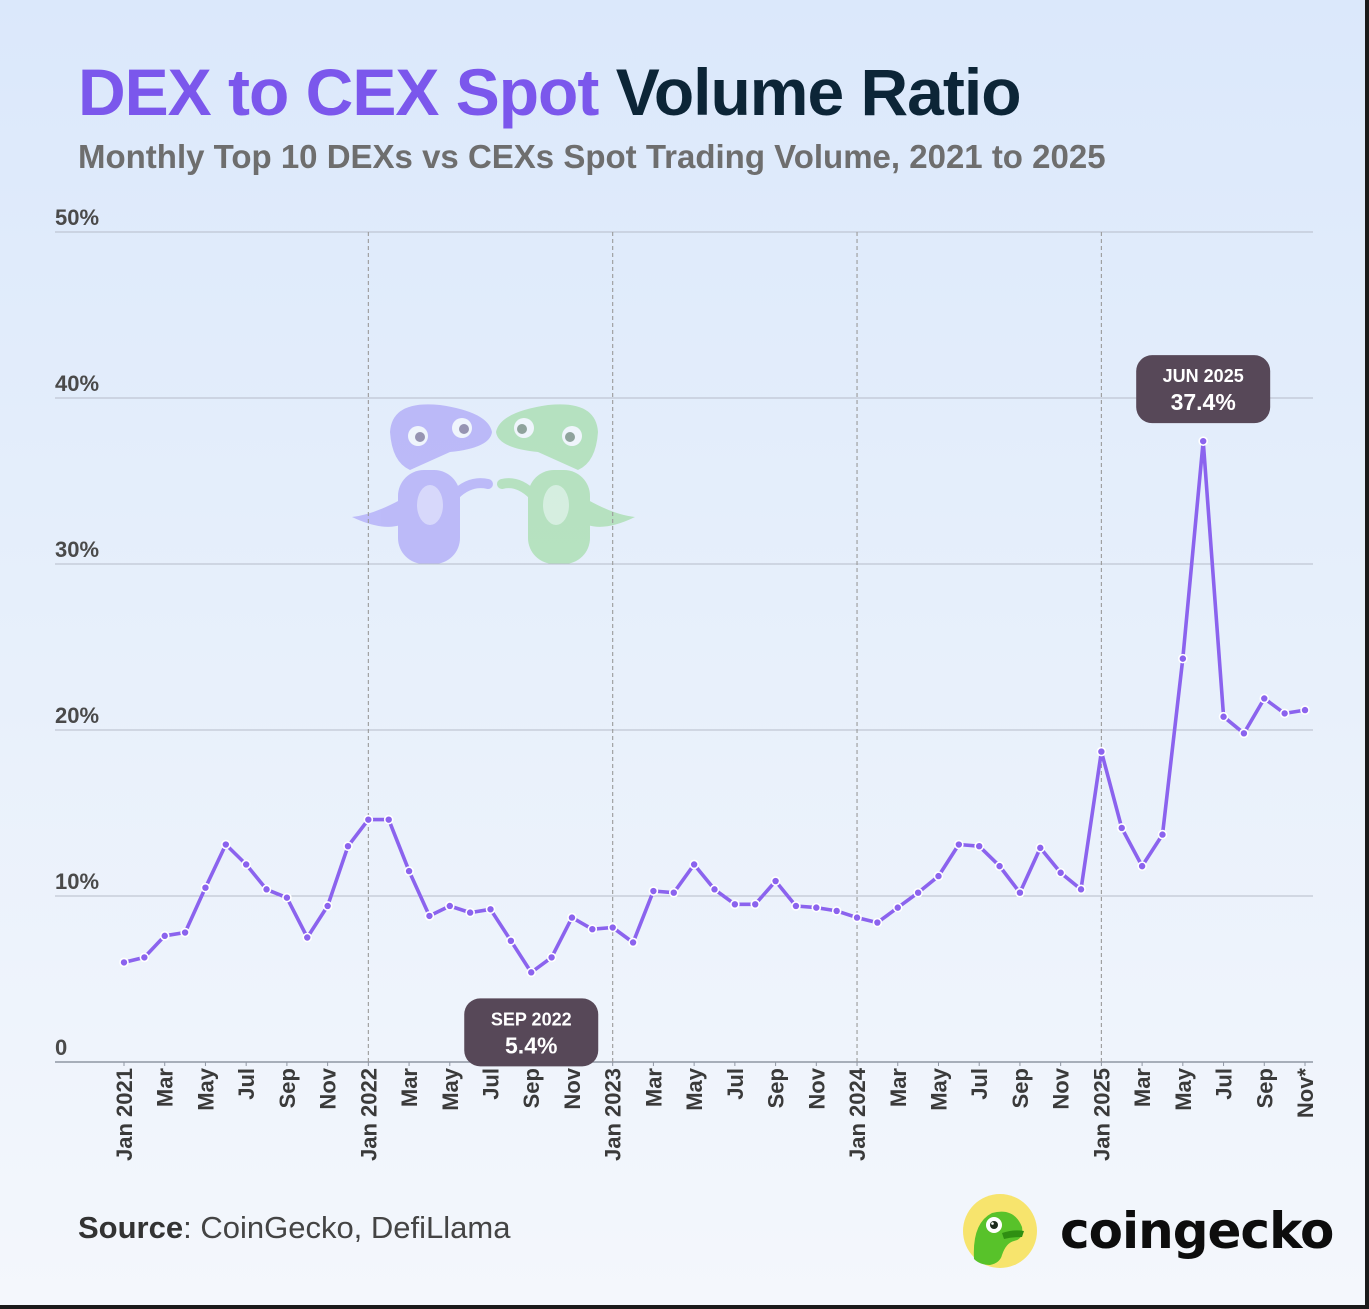 The image size is (1369, 1309). Describe the element at coordinates (124, 1114) in the screenshot. I see `x-tick-label: Jan 2021` at that location.